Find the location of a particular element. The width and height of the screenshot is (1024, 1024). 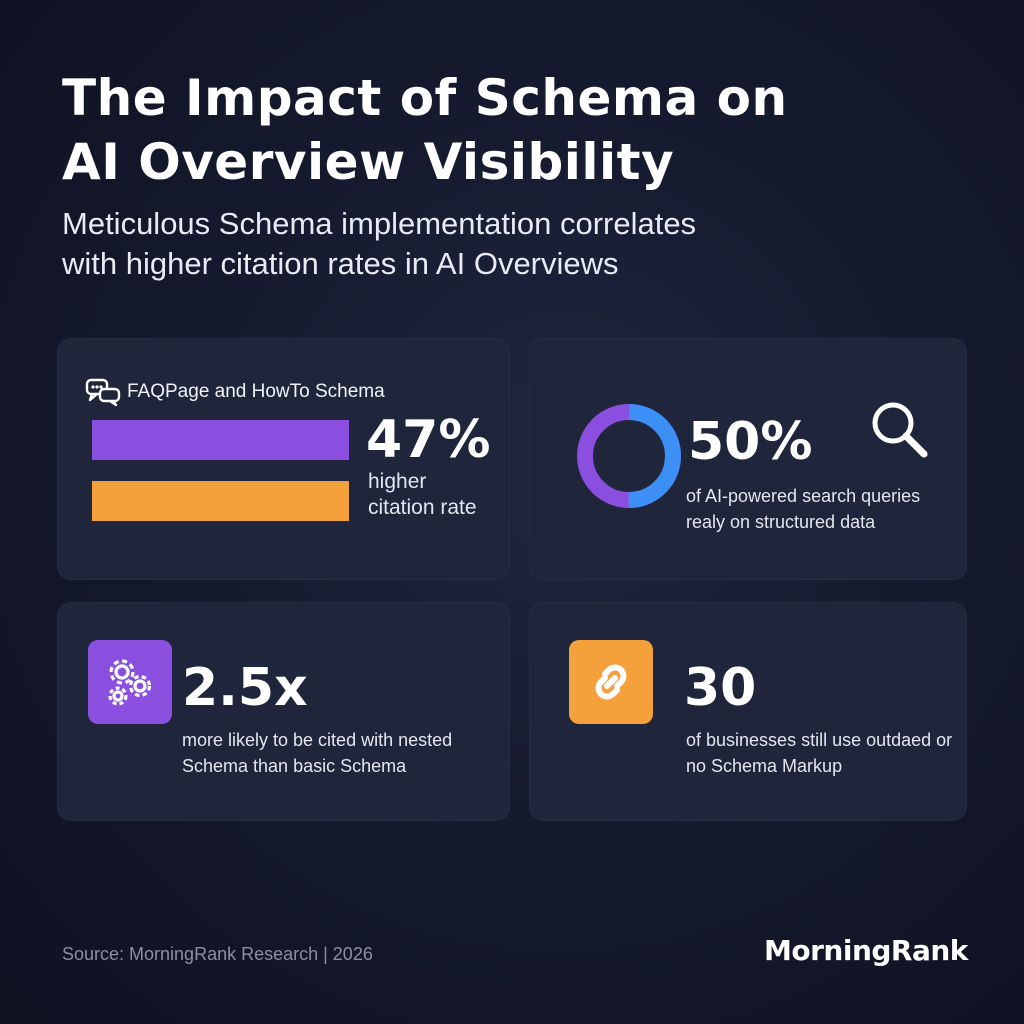

structured-description-line-2: realy on structured data is located at coordinates (781, 522).